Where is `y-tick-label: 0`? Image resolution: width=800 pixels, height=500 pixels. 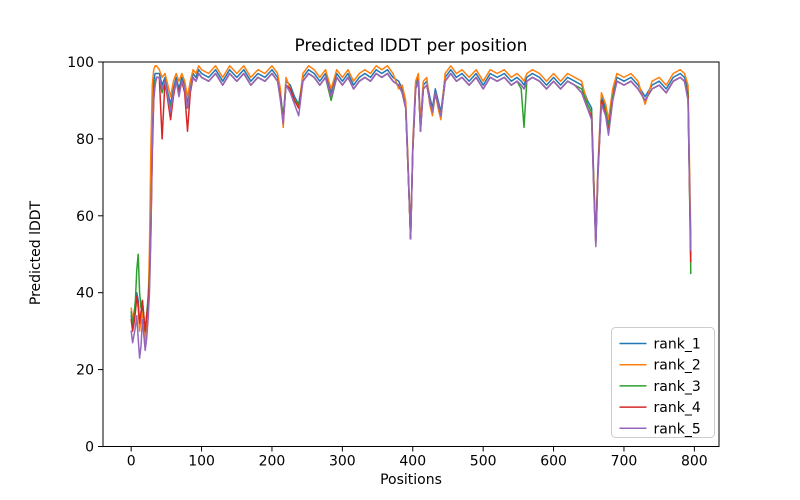 y-tick-label: 0 is located at coordinates (89, 448).